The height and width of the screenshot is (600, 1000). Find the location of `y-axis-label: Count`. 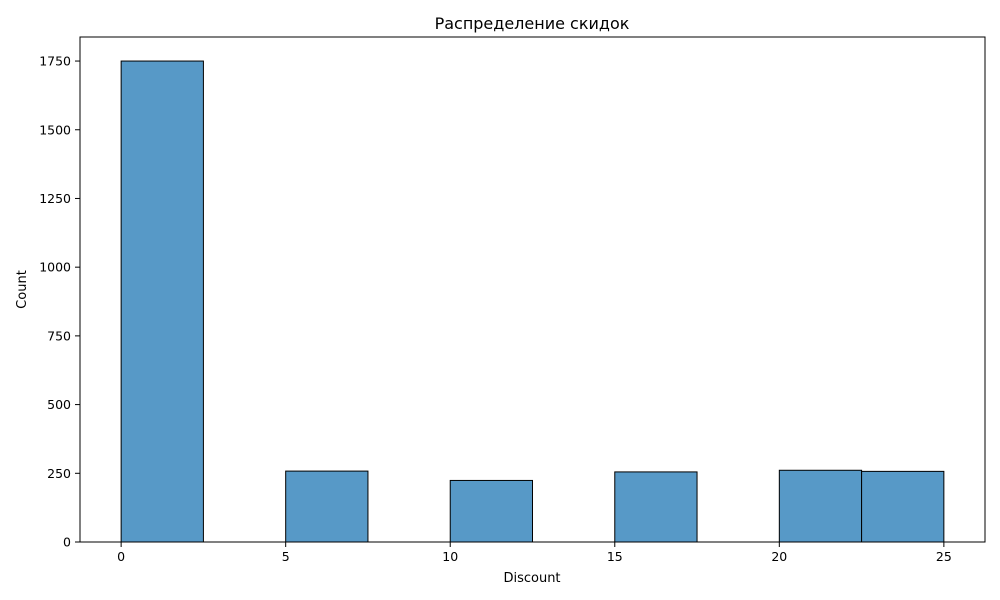

y-axis-label: Count is located at coordinates (22, 289).